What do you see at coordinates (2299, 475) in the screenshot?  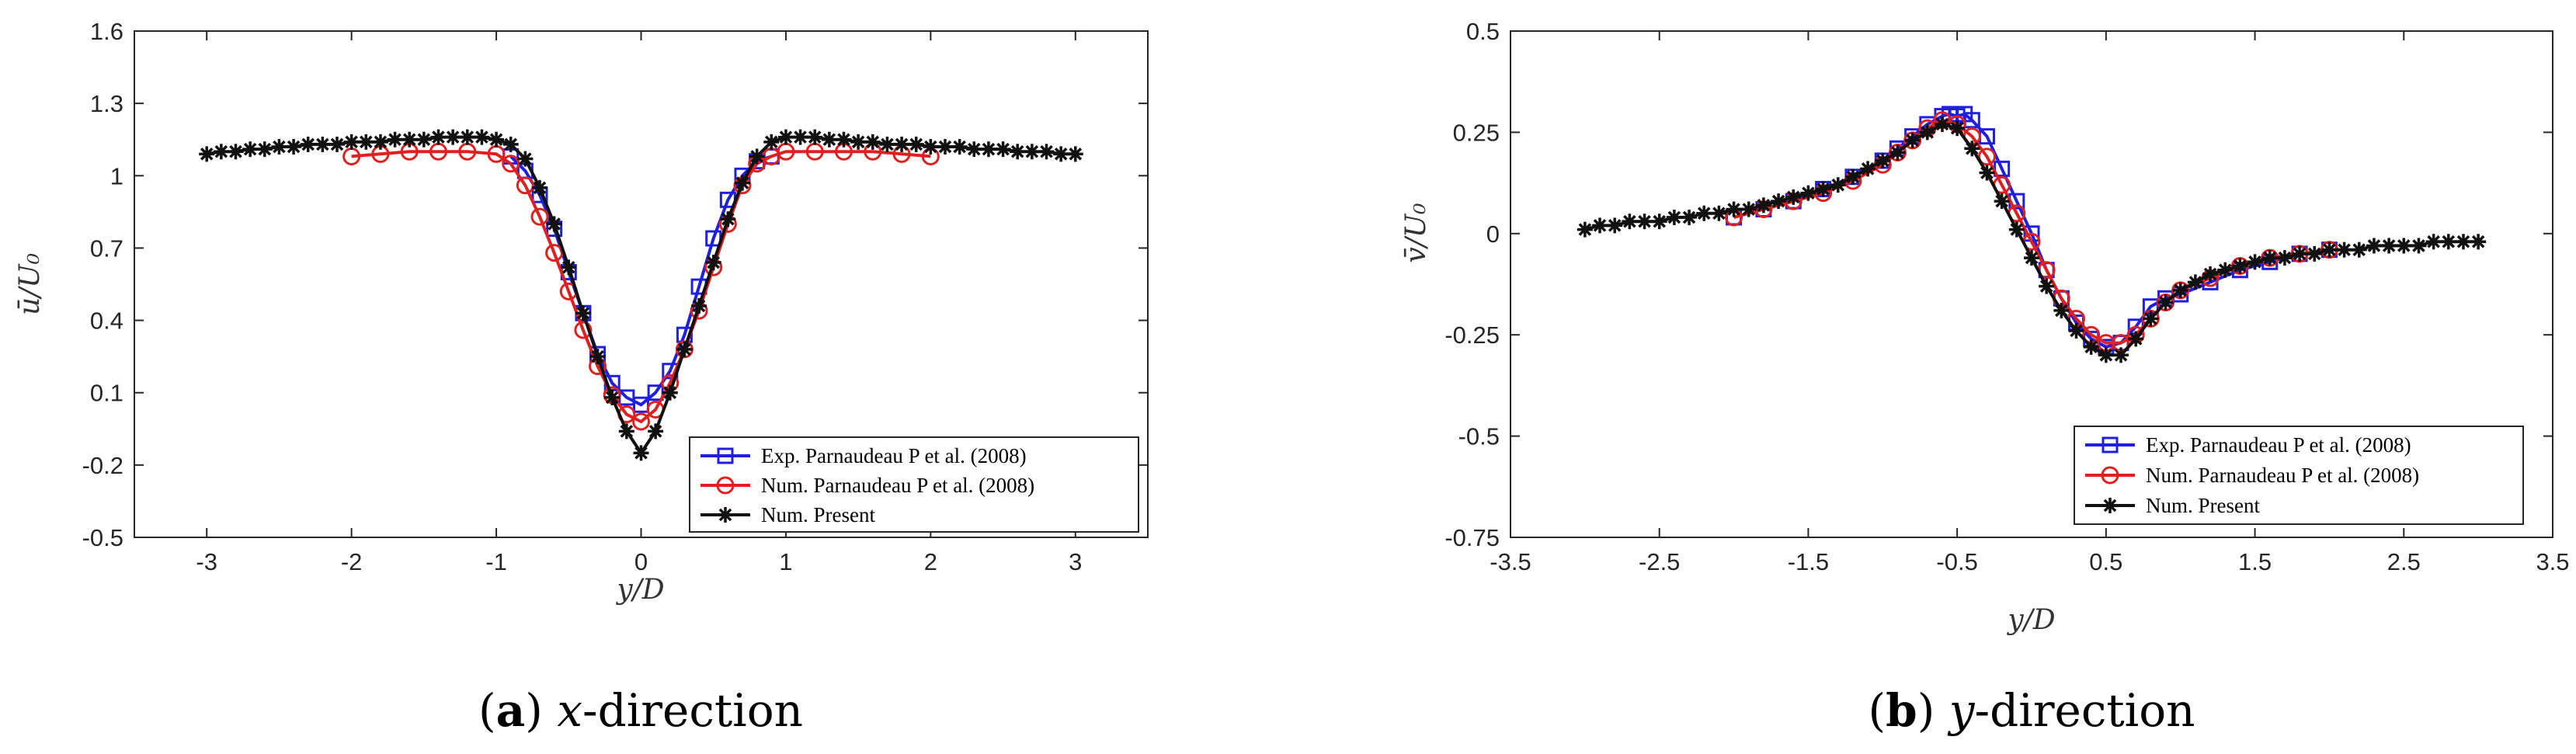 I see `legend-box-b` at bounding box center [2299, 475].